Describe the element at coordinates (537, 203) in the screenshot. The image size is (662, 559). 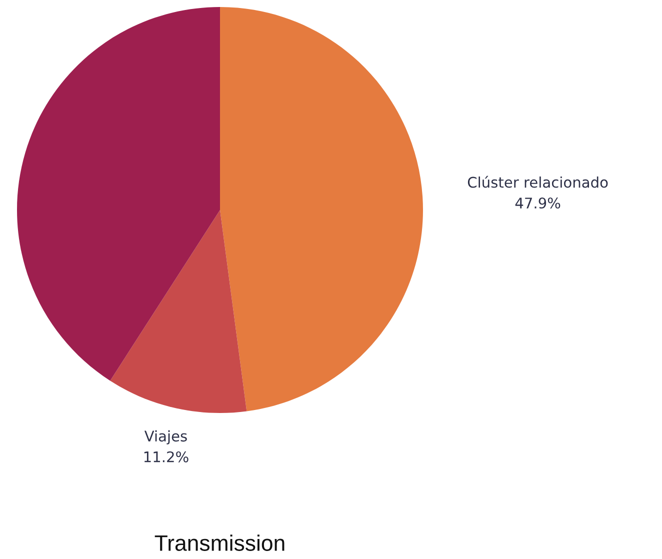
I see `data-label: 47.9%` at that location.